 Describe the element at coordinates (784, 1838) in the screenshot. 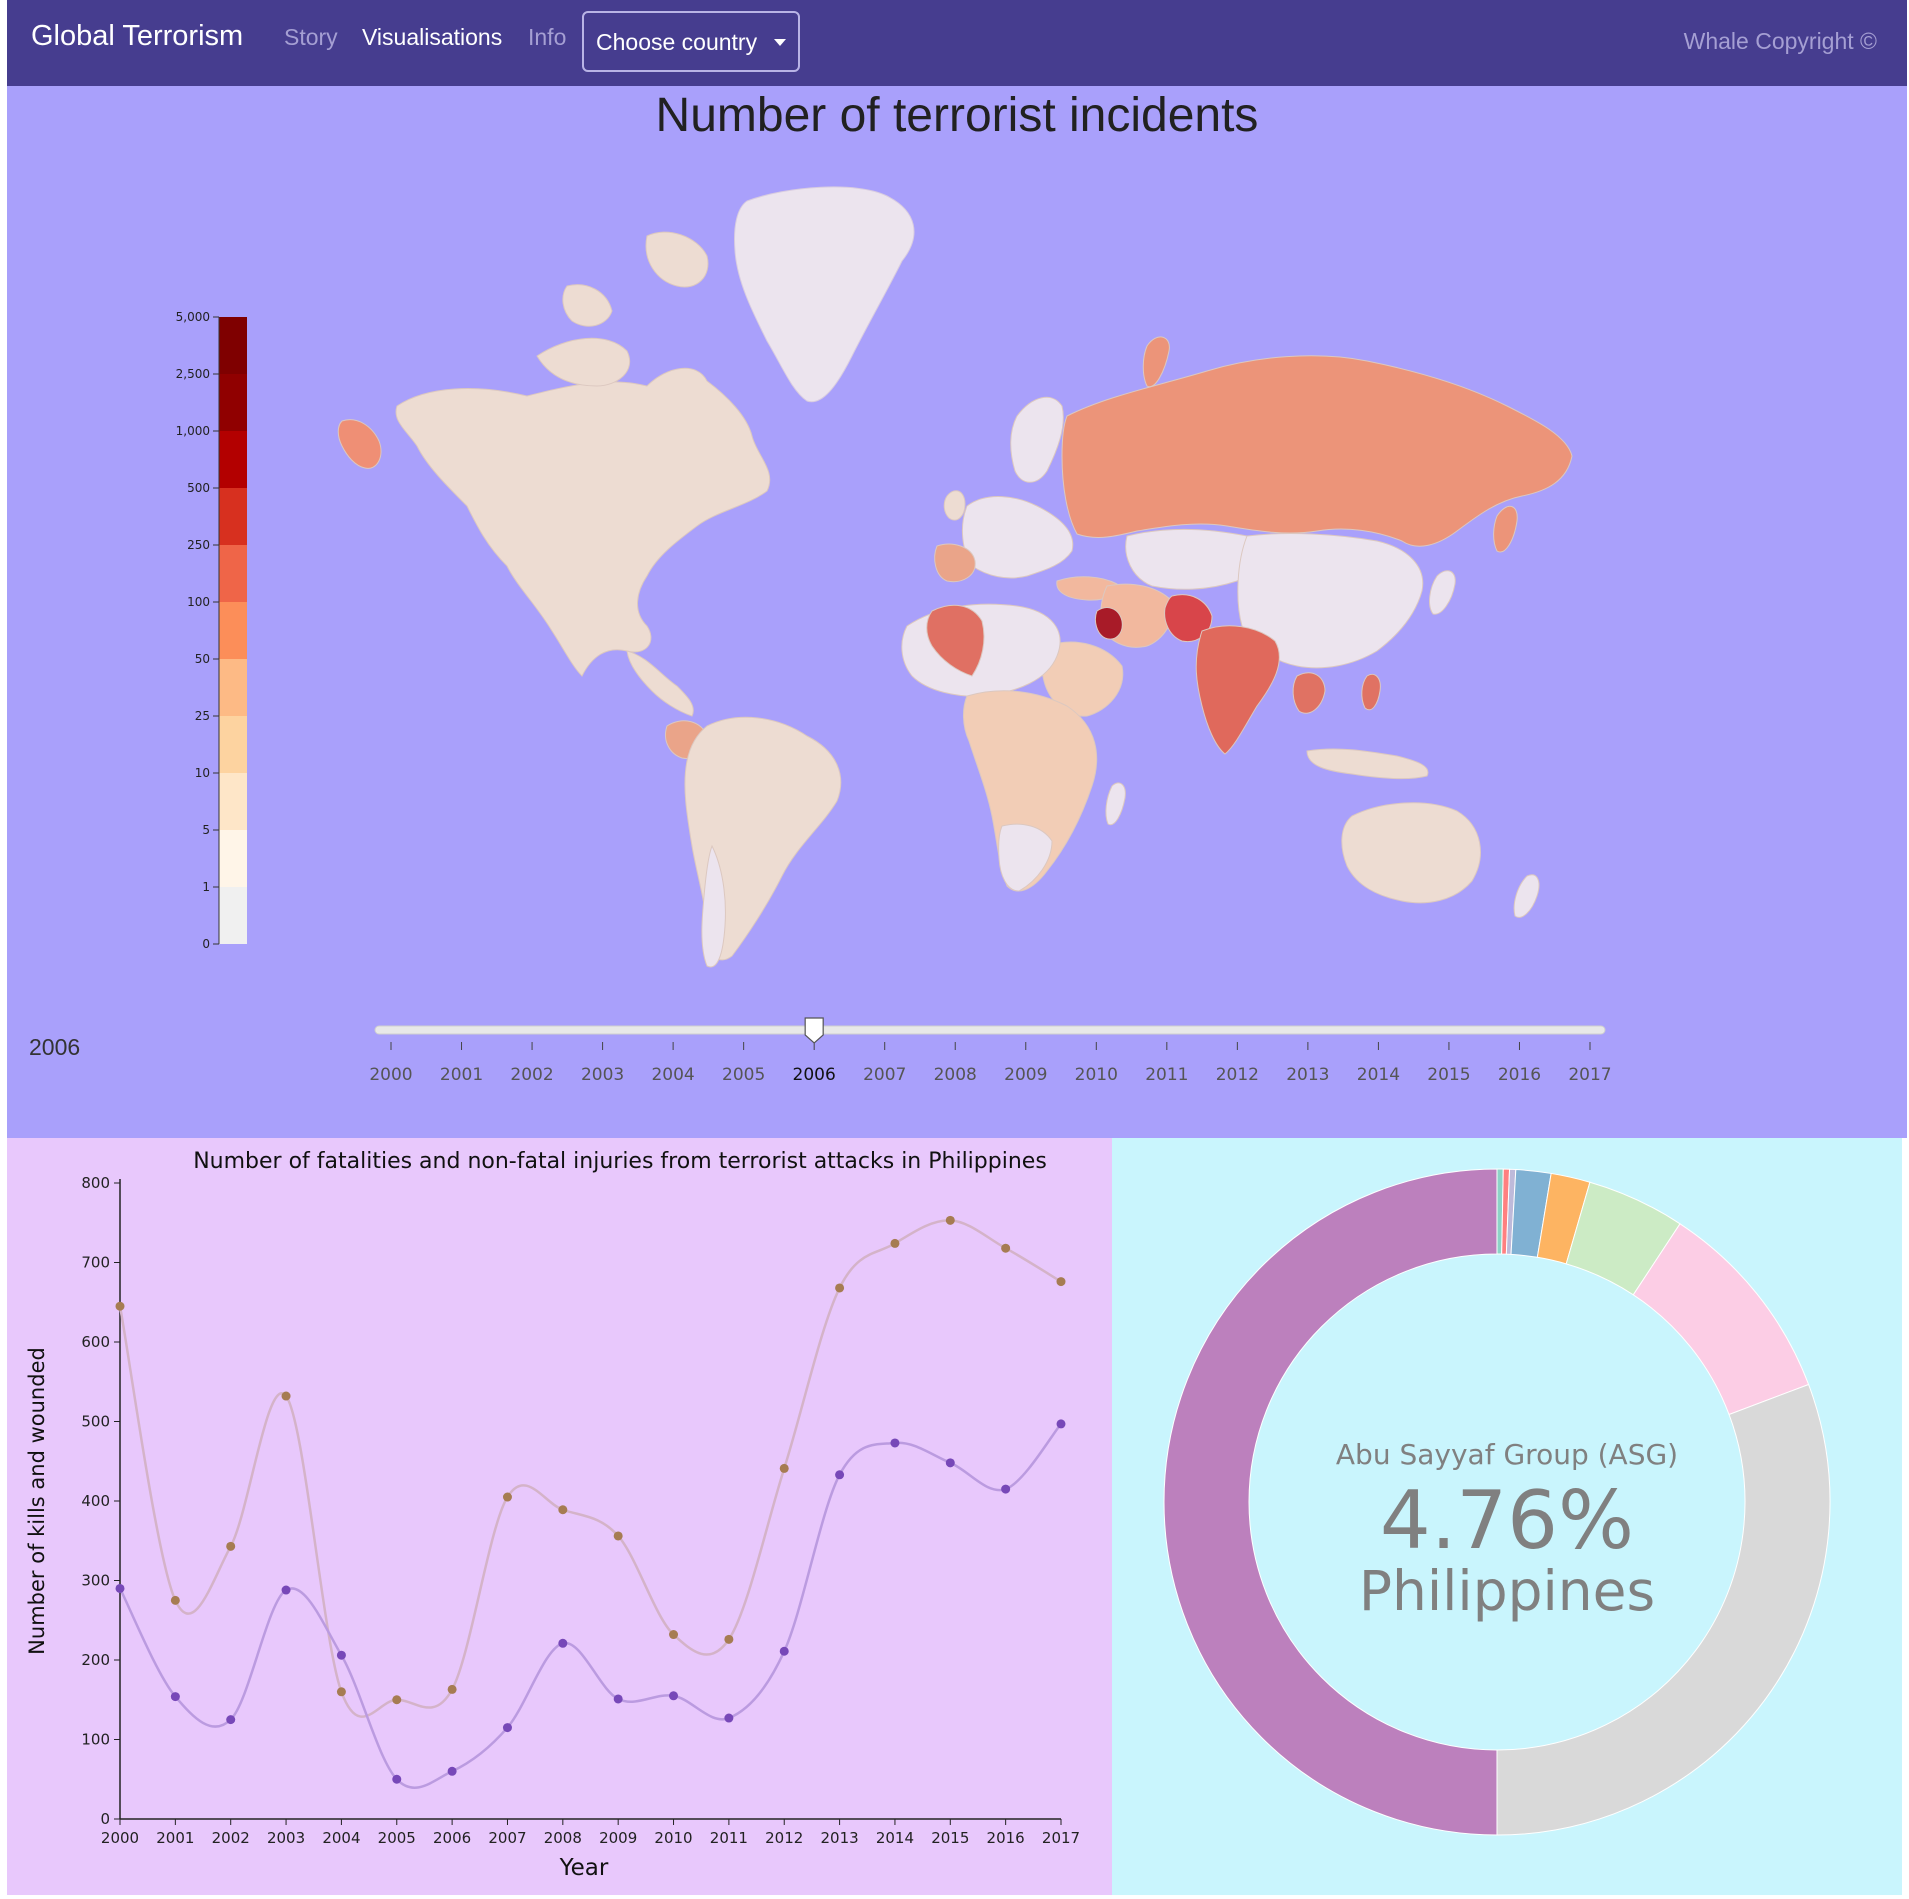

I see `x-tick-label: 2012` at that location.